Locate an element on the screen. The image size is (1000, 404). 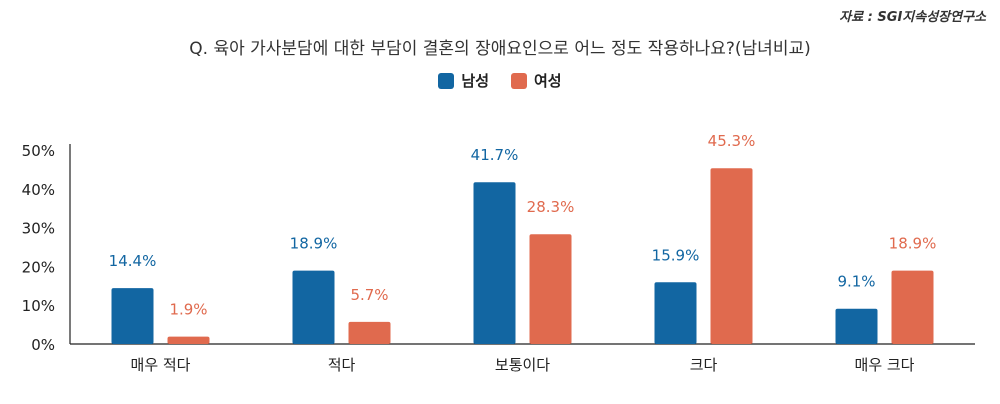
data-label-male: 14.4% is located at coordinates (133, 261).